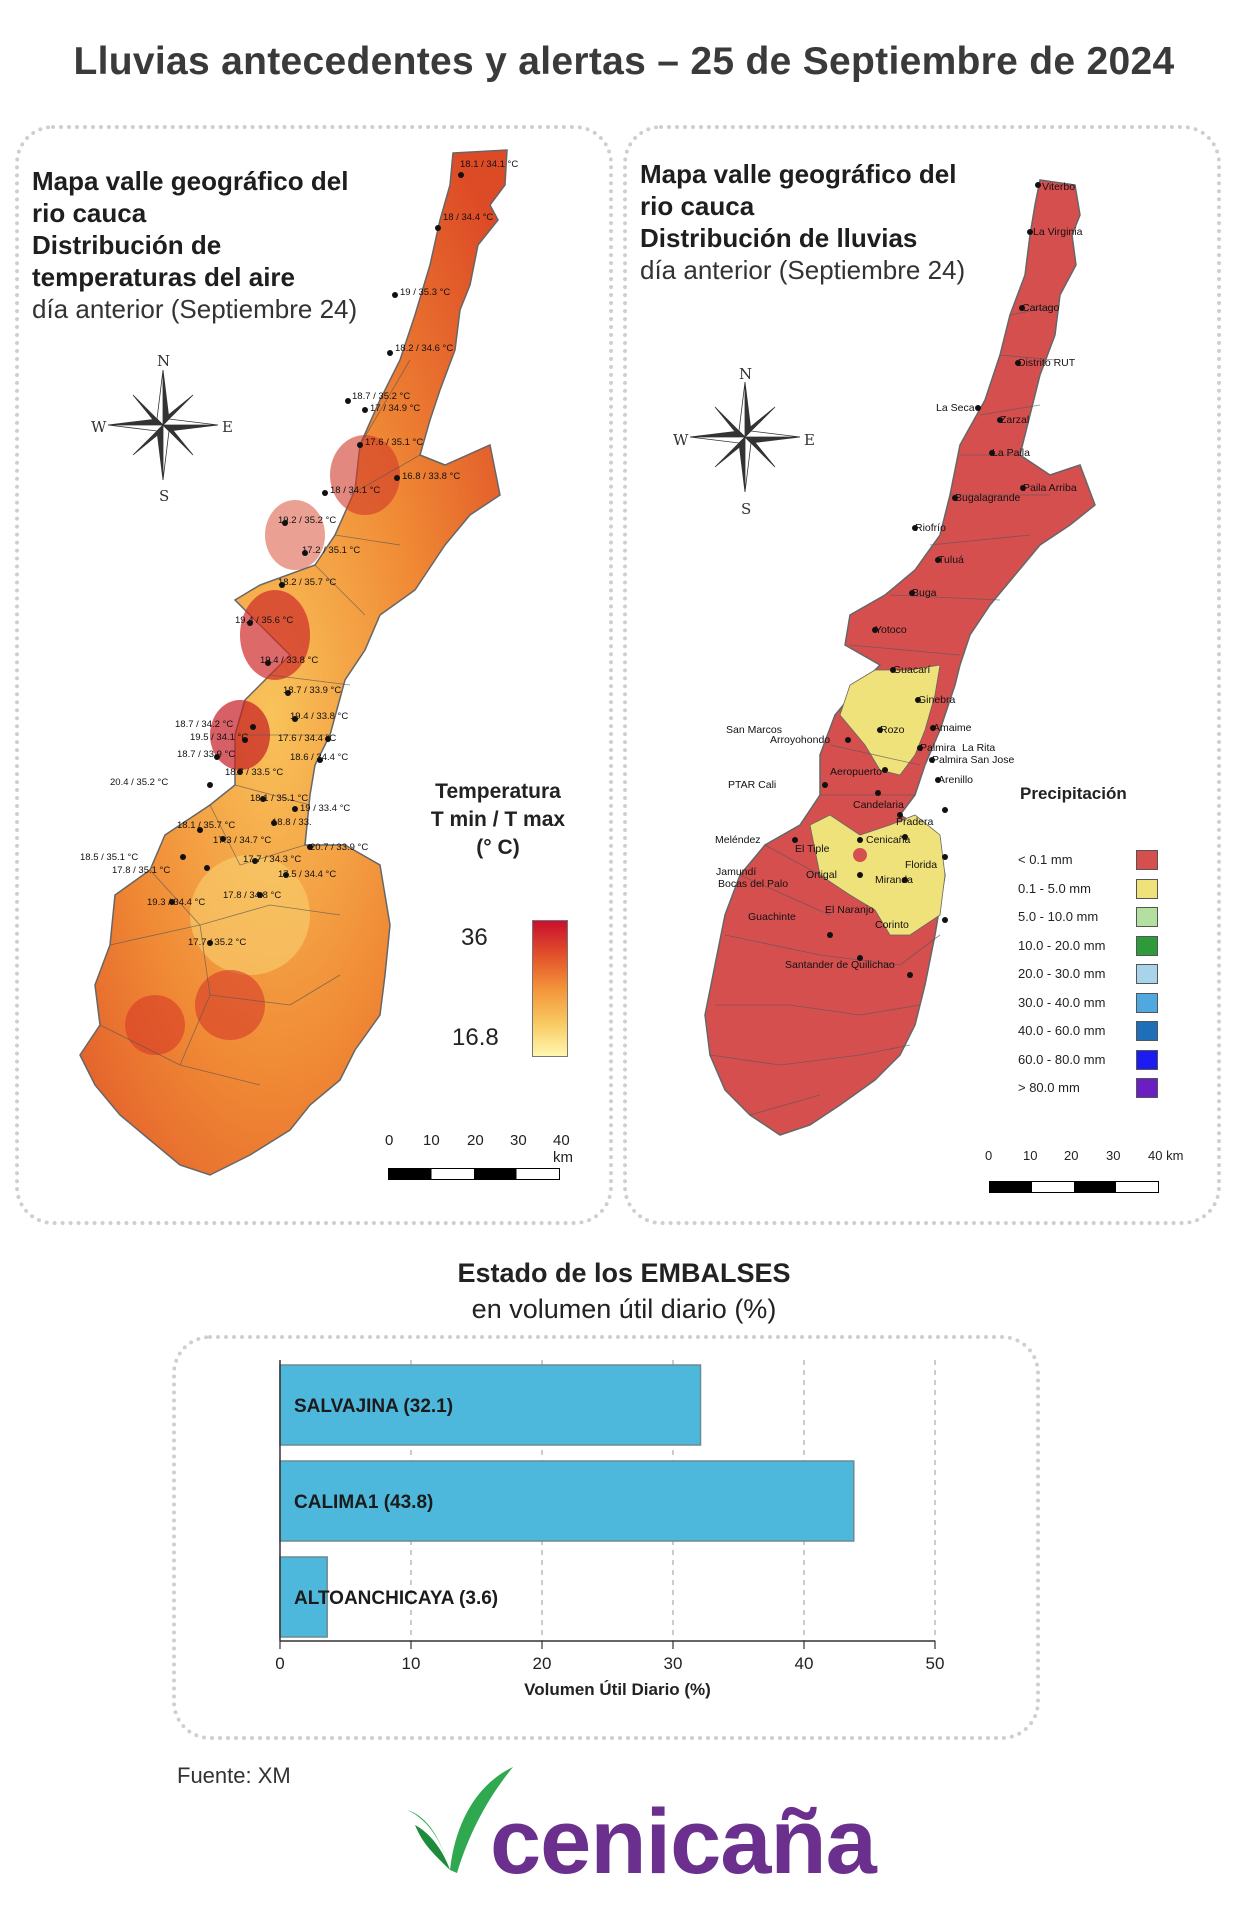 The height and width of the screenshot is (1920, 1248). Describe the element at coordinates (955, 780) in the screenshot. I see `city-label: Arenillo` at that location.